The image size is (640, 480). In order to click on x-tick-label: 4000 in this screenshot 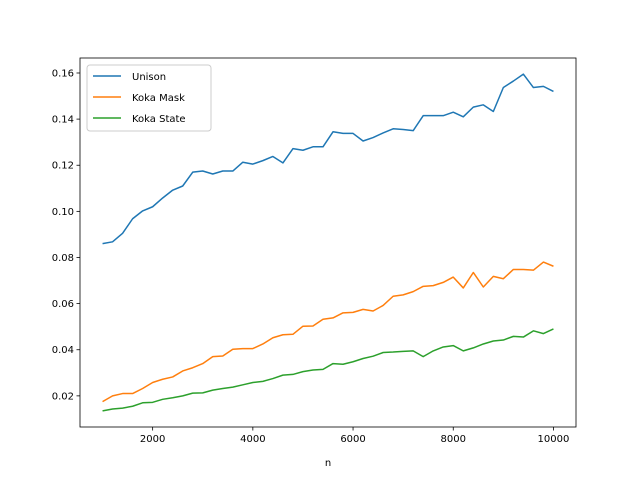, I will do `click(252, 439)`.